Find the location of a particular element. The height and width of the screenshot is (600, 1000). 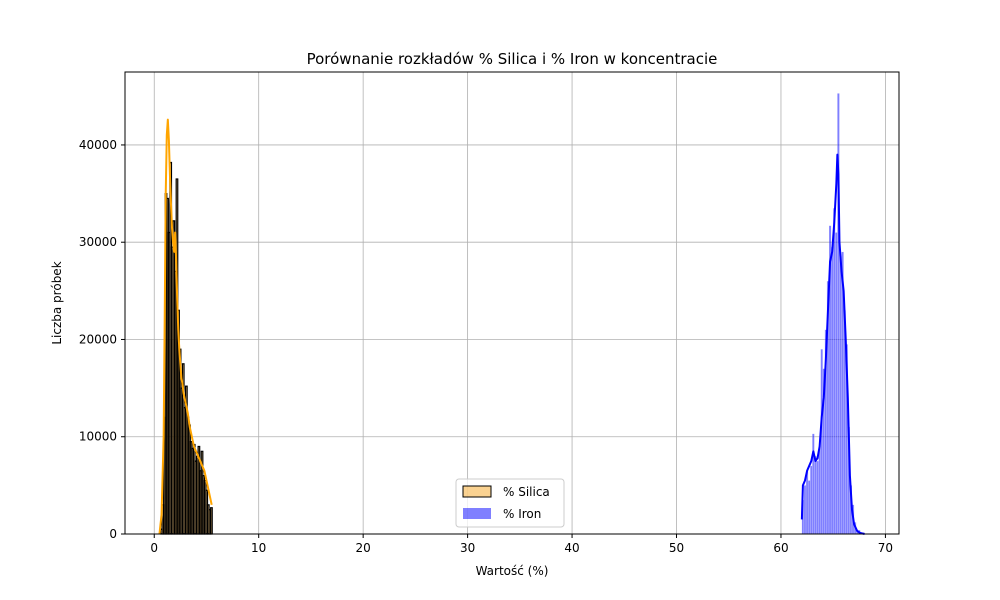

x-tick-label: 30 is located at coordinates (467, 548).